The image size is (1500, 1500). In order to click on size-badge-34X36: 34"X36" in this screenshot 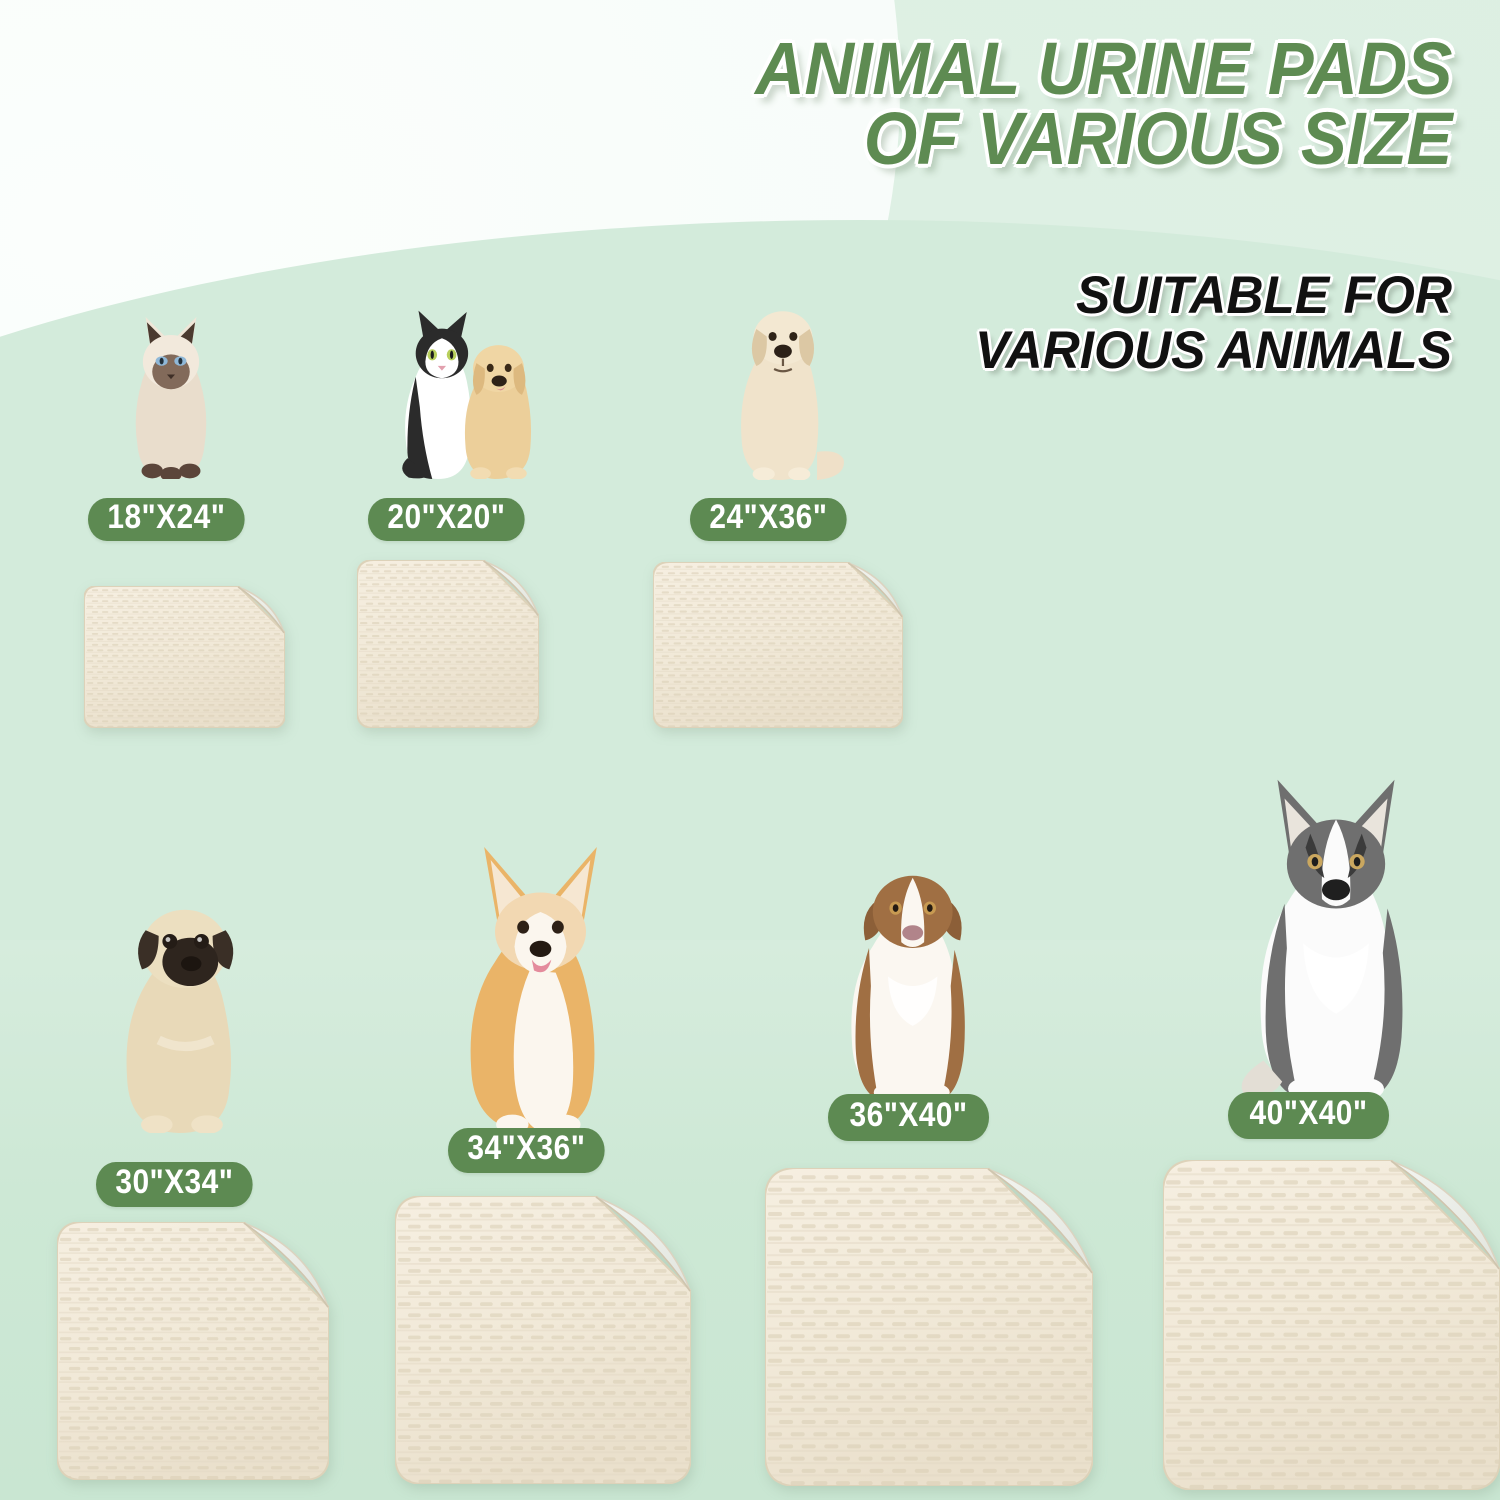, I will do `click(526, 1150)`.